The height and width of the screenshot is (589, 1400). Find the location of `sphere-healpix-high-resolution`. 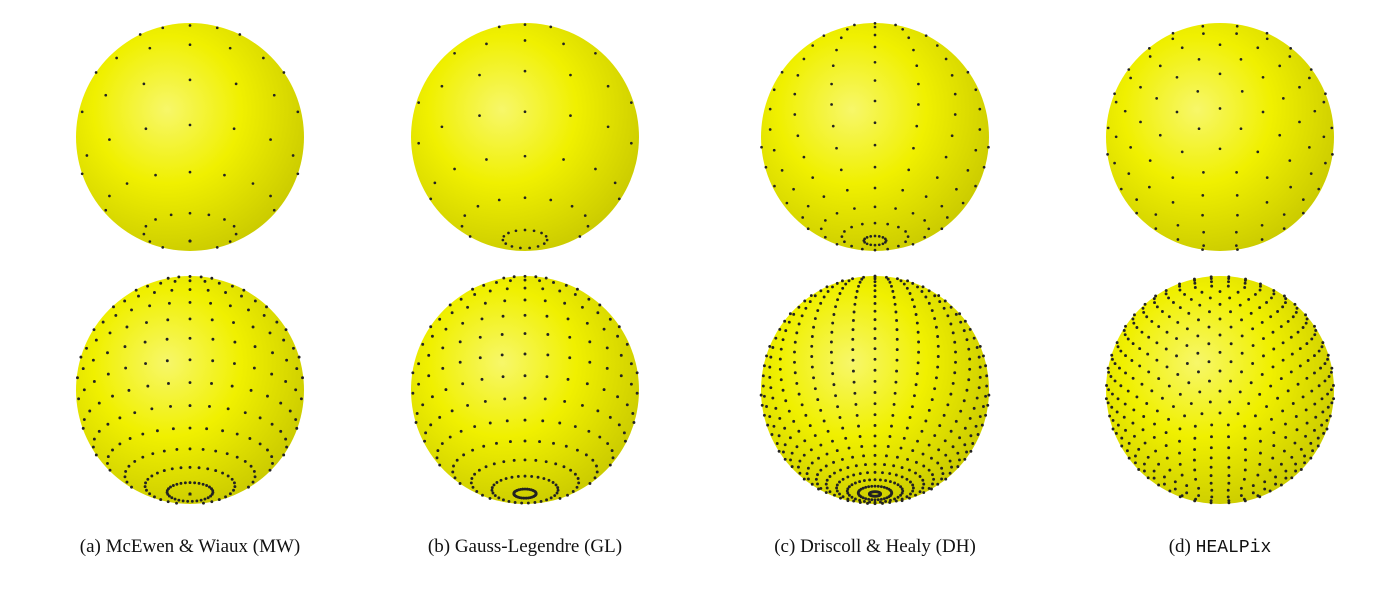

sphere-healpix-high-resolution is located at coordinates (1220, 390).